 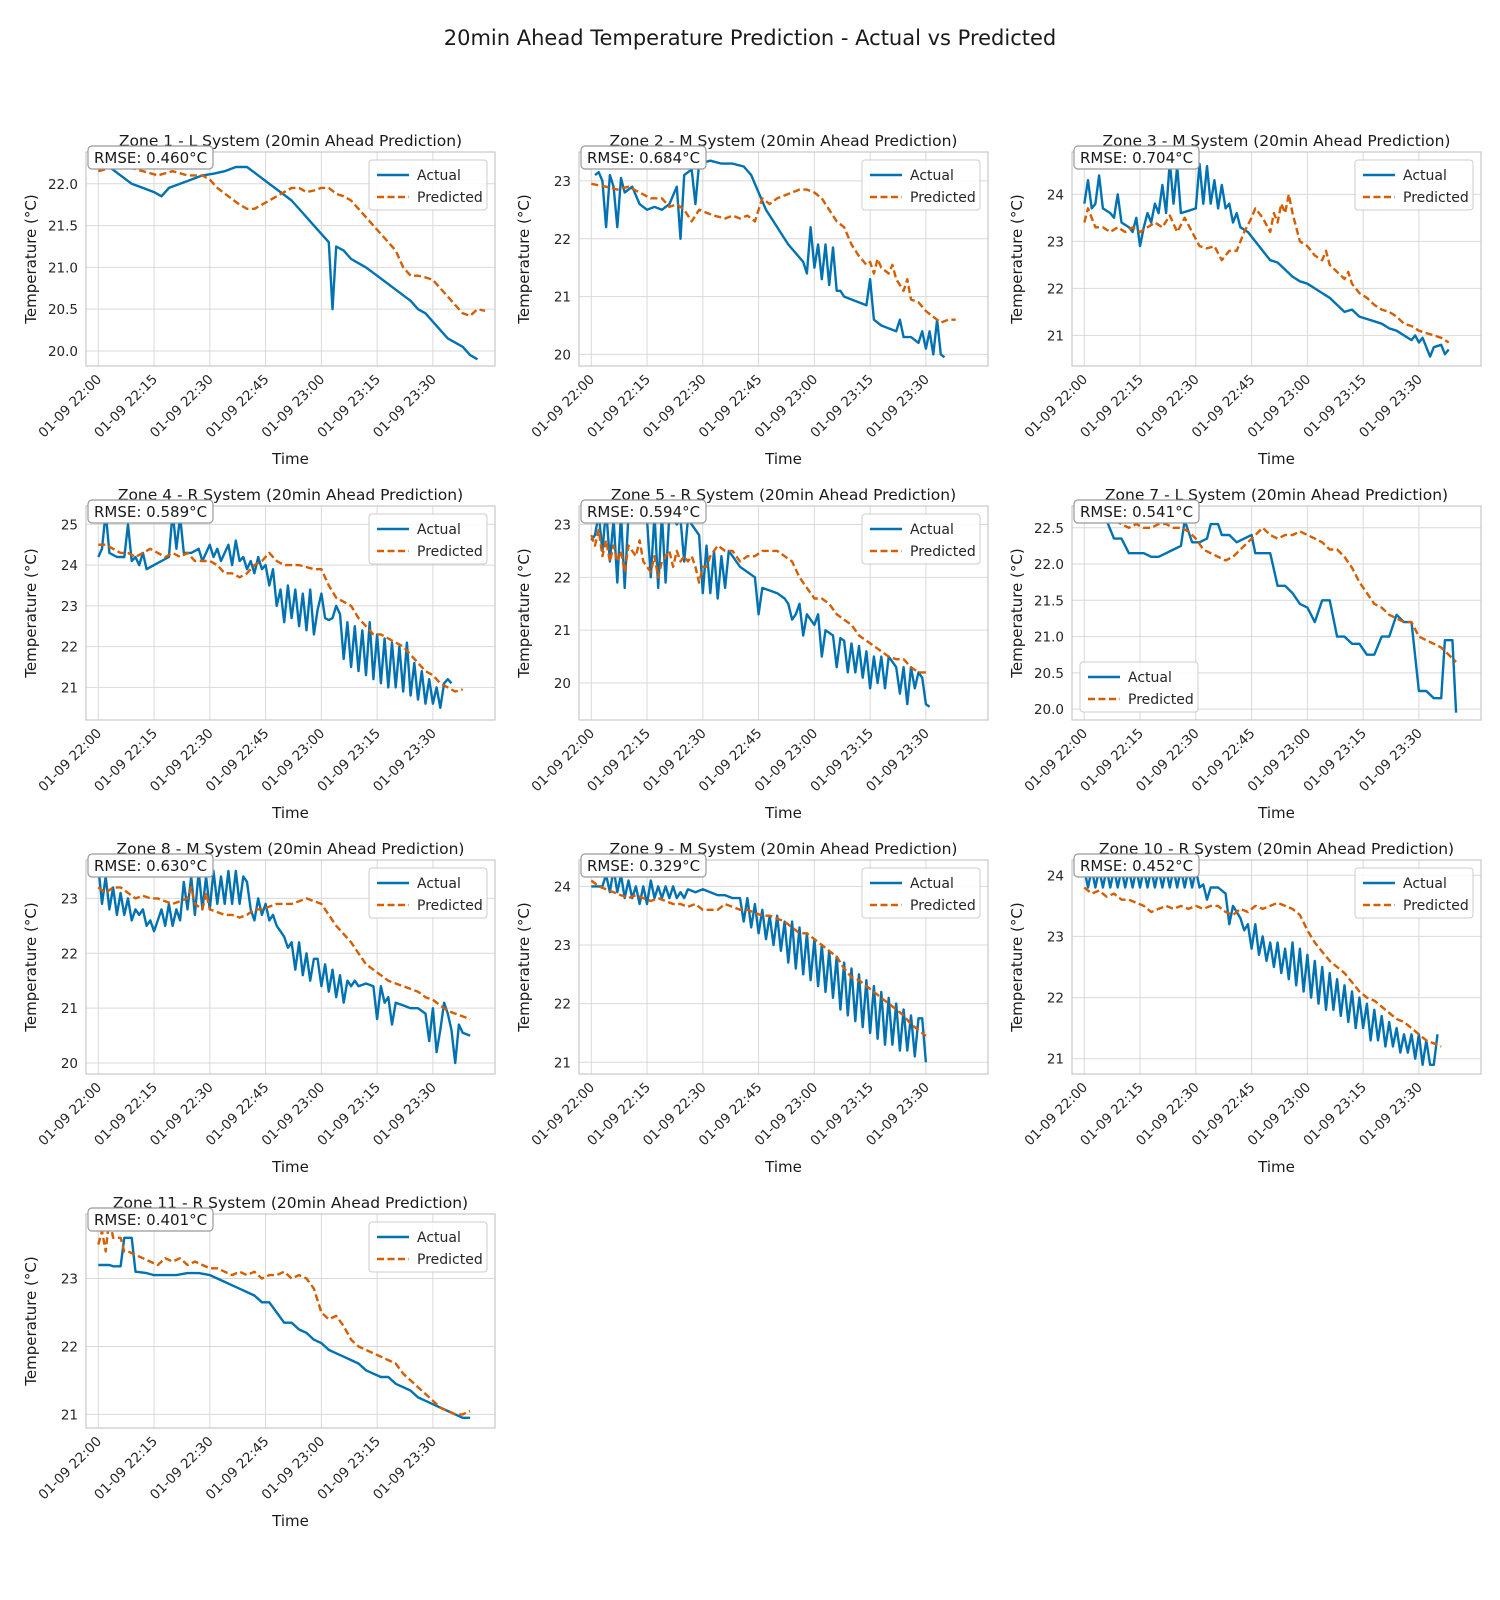 What do you see at coordinates (1136, 866) in the screenshot?
I see `rmse-text: RMSE: 0.452°C` at bounding box center [1136, 866].